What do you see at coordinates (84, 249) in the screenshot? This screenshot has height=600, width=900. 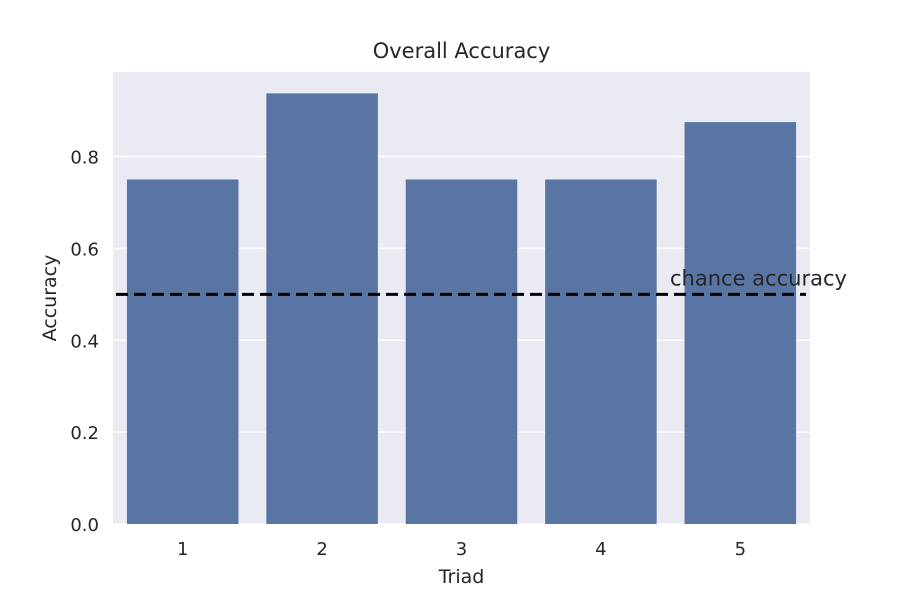 I see `y-tick-label: 0.6` at bounding box center [84, 249].